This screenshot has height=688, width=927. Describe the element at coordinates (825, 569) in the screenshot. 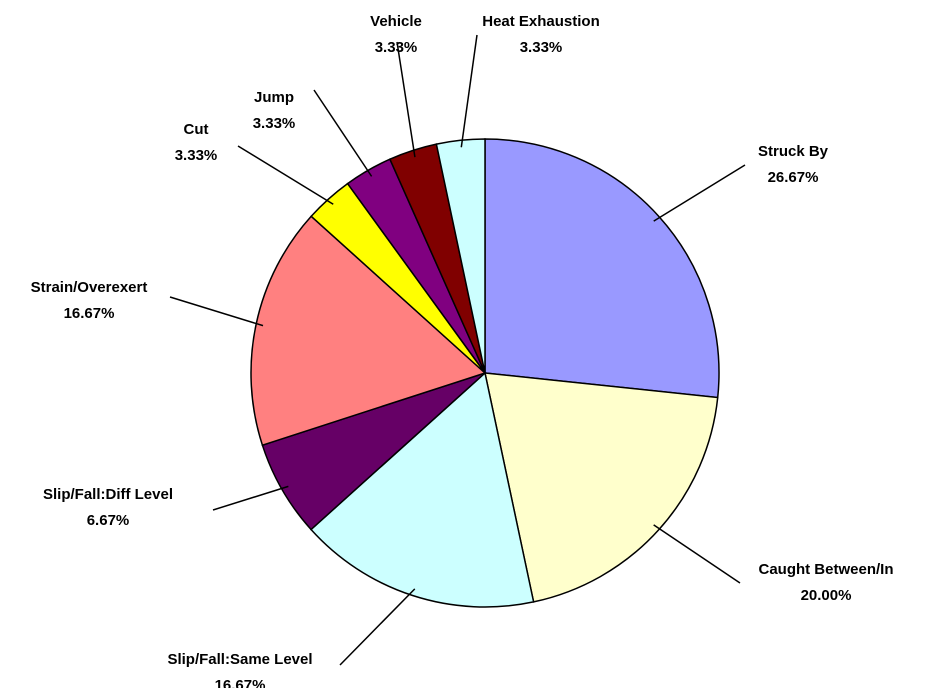

I see `slice-label: Caught Between/In` at that location.